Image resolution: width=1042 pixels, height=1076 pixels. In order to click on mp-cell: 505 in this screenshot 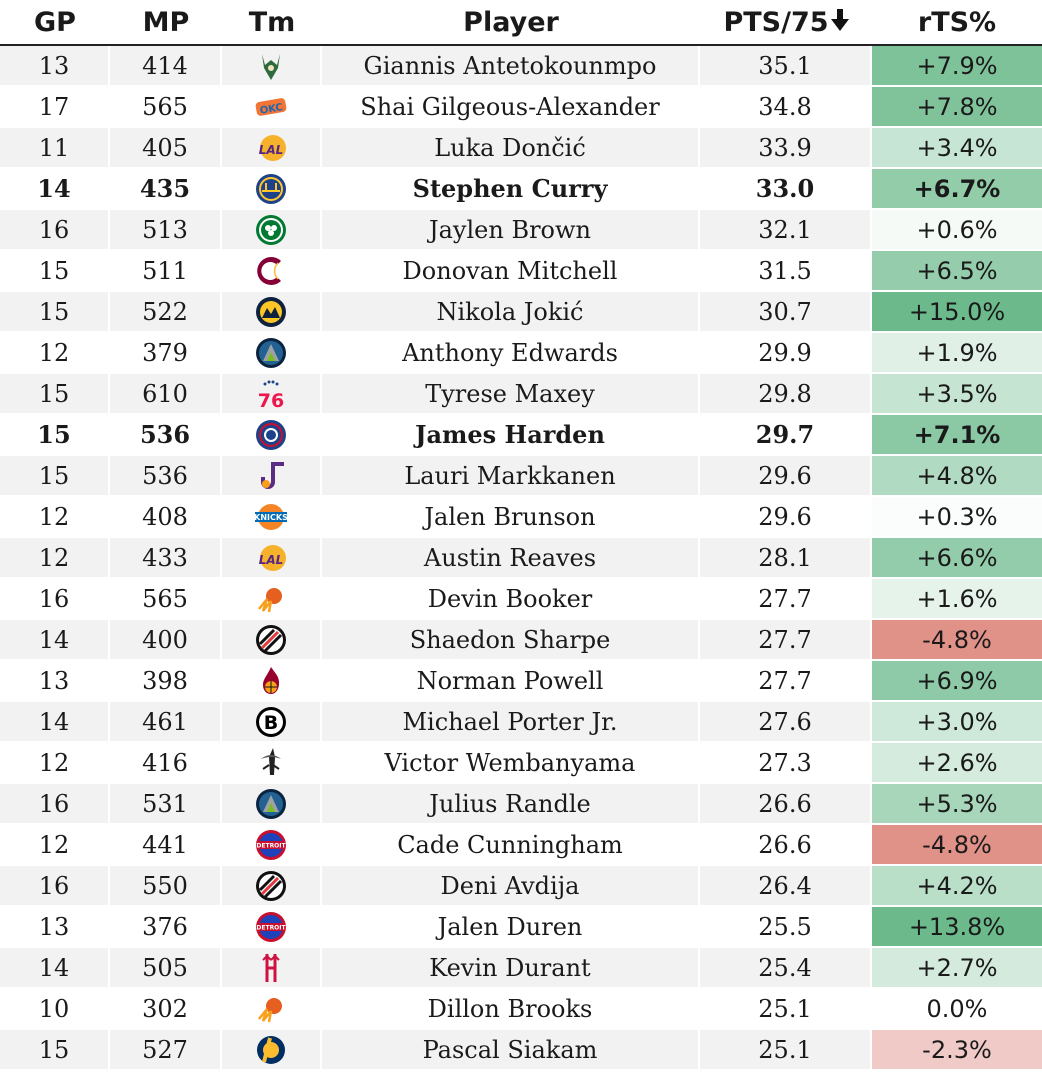, I will do `click(166, 968)`.